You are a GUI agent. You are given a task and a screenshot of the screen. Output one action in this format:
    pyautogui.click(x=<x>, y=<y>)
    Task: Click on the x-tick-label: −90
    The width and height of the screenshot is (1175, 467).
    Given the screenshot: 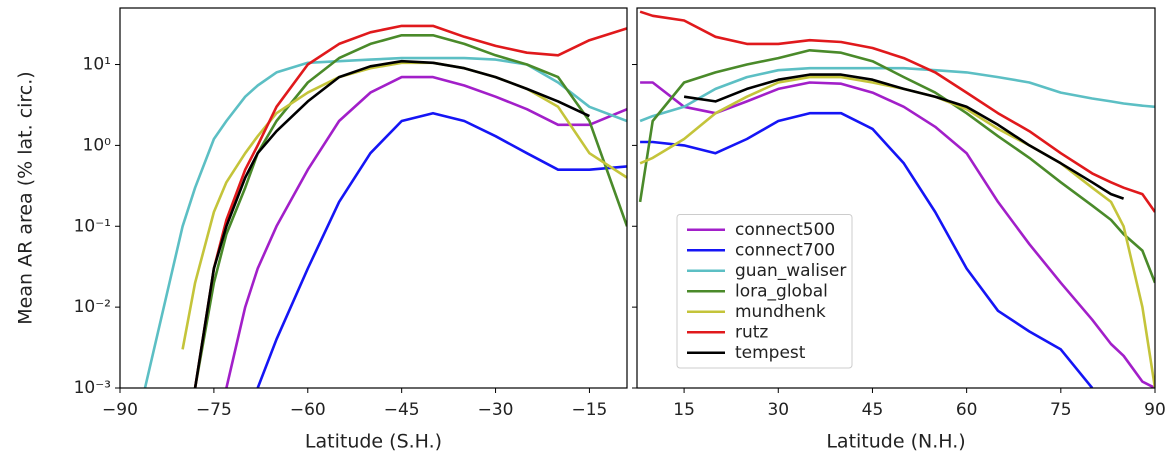 What is the action you would take?
    pyautogui.click(x=120, y=410)
    